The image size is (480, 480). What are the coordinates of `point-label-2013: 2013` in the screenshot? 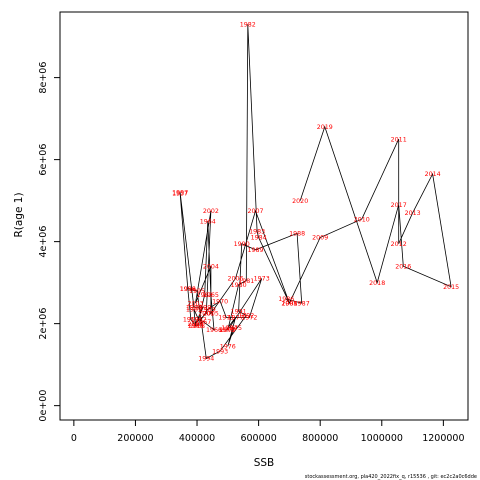 It's located at (413, 213).